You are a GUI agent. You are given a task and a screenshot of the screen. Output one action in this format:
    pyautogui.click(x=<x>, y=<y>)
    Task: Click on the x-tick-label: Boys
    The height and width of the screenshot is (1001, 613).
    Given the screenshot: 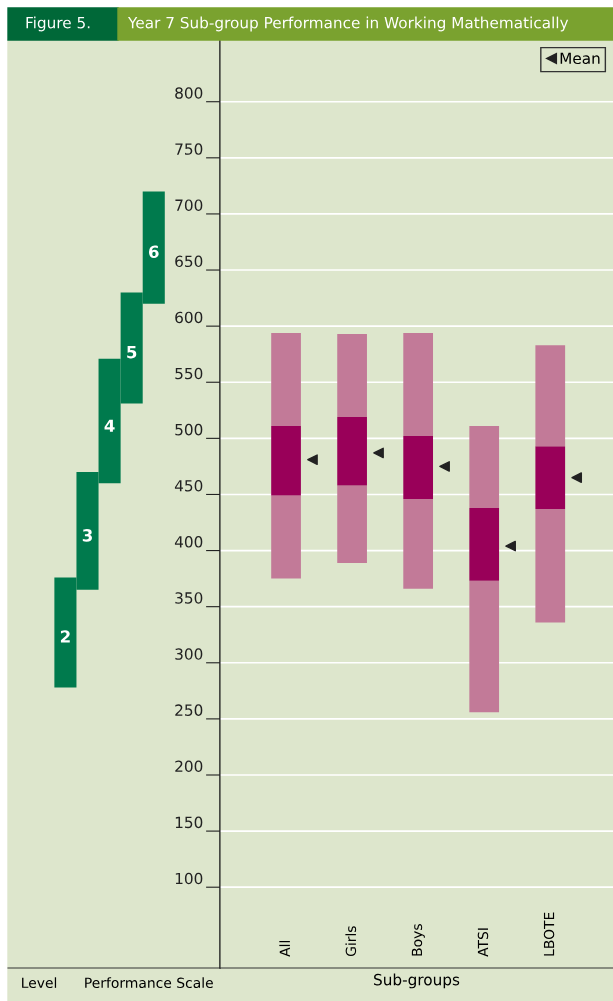 What is the action you would take?
    pyautogui.click(x=418, y=940)
    